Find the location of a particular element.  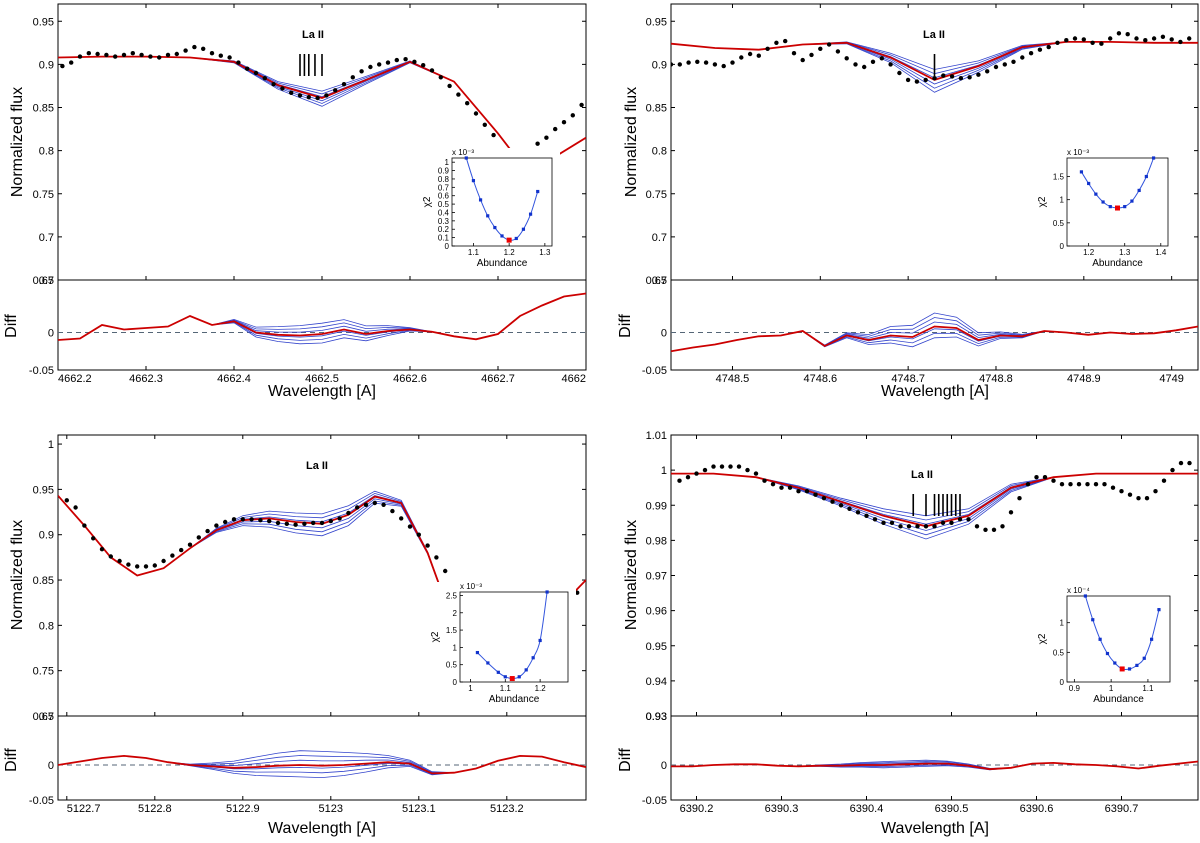

x-tick-label: 4662.6 is located at coordinates (410, 379).